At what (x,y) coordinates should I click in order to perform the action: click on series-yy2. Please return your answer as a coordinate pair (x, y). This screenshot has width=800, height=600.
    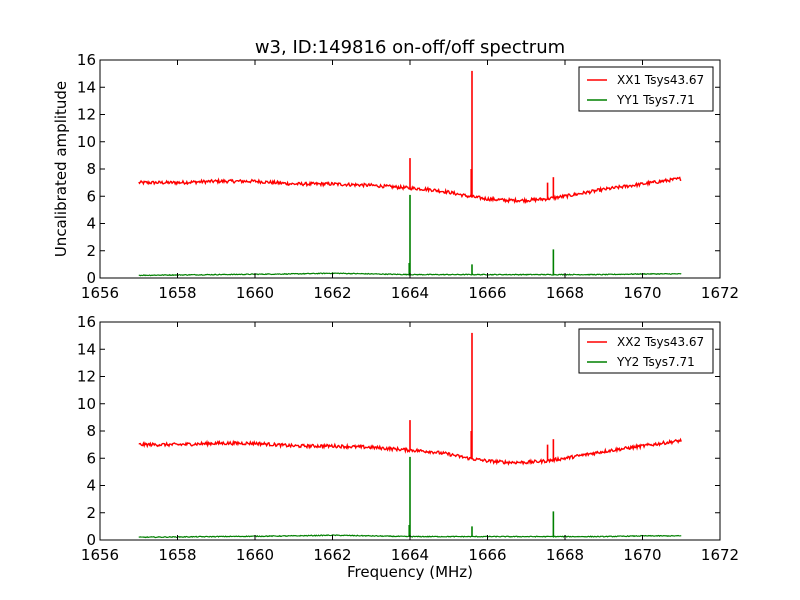
    Looking at the image, I should click on (410, 497).